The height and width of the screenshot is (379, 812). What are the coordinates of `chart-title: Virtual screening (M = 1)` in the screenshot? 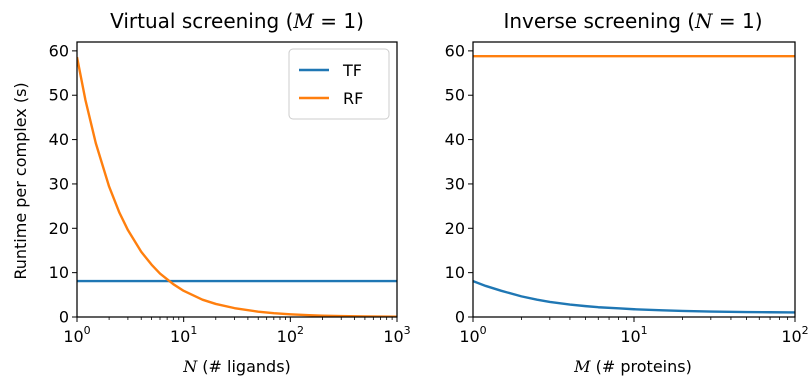 It's located at (237, 21).